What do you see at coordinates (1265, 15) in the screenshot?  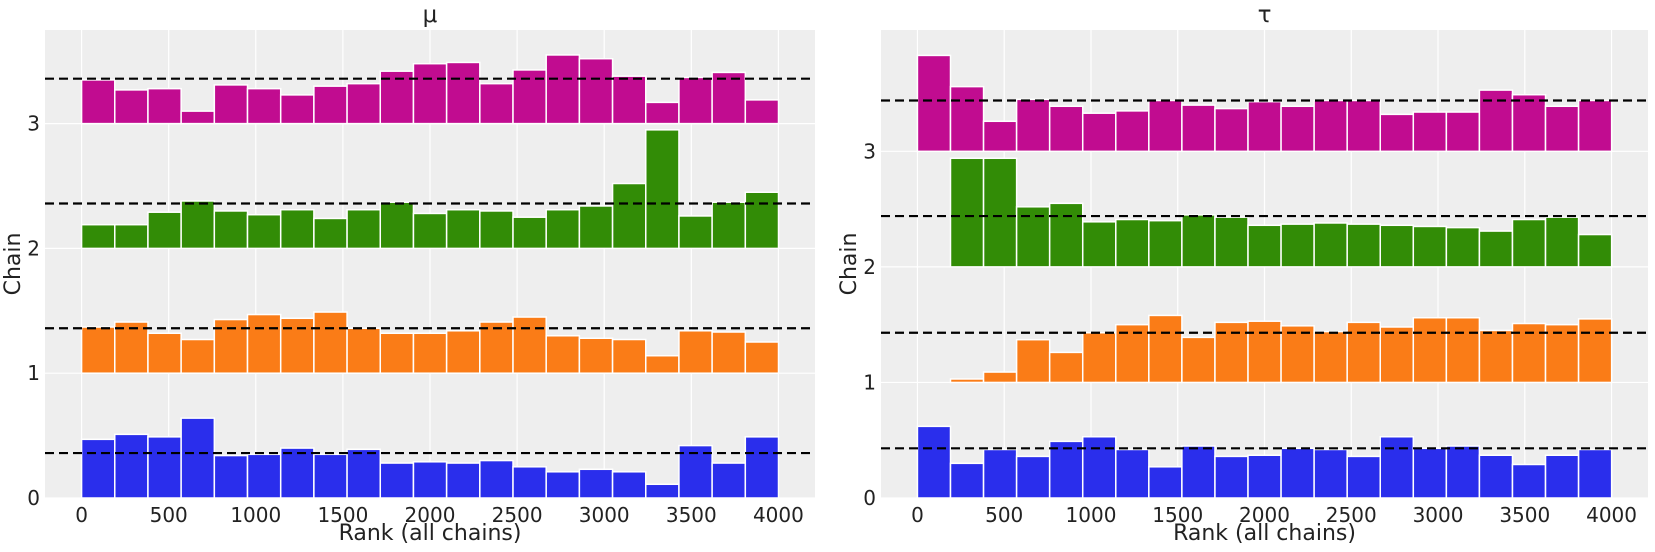 I see `panel-title: τ` at bounding box center [1265, 15].